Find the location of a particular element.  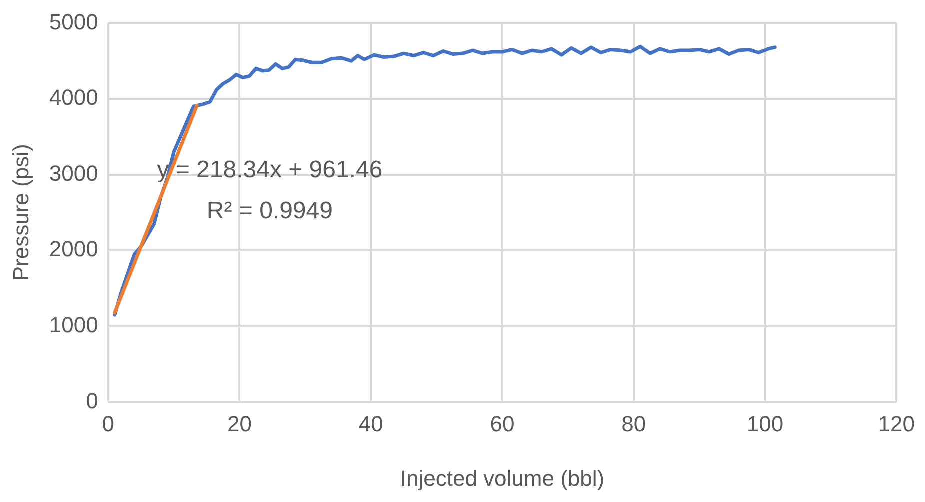

x-tick-label: 20 is located at coordinates (239, 423).